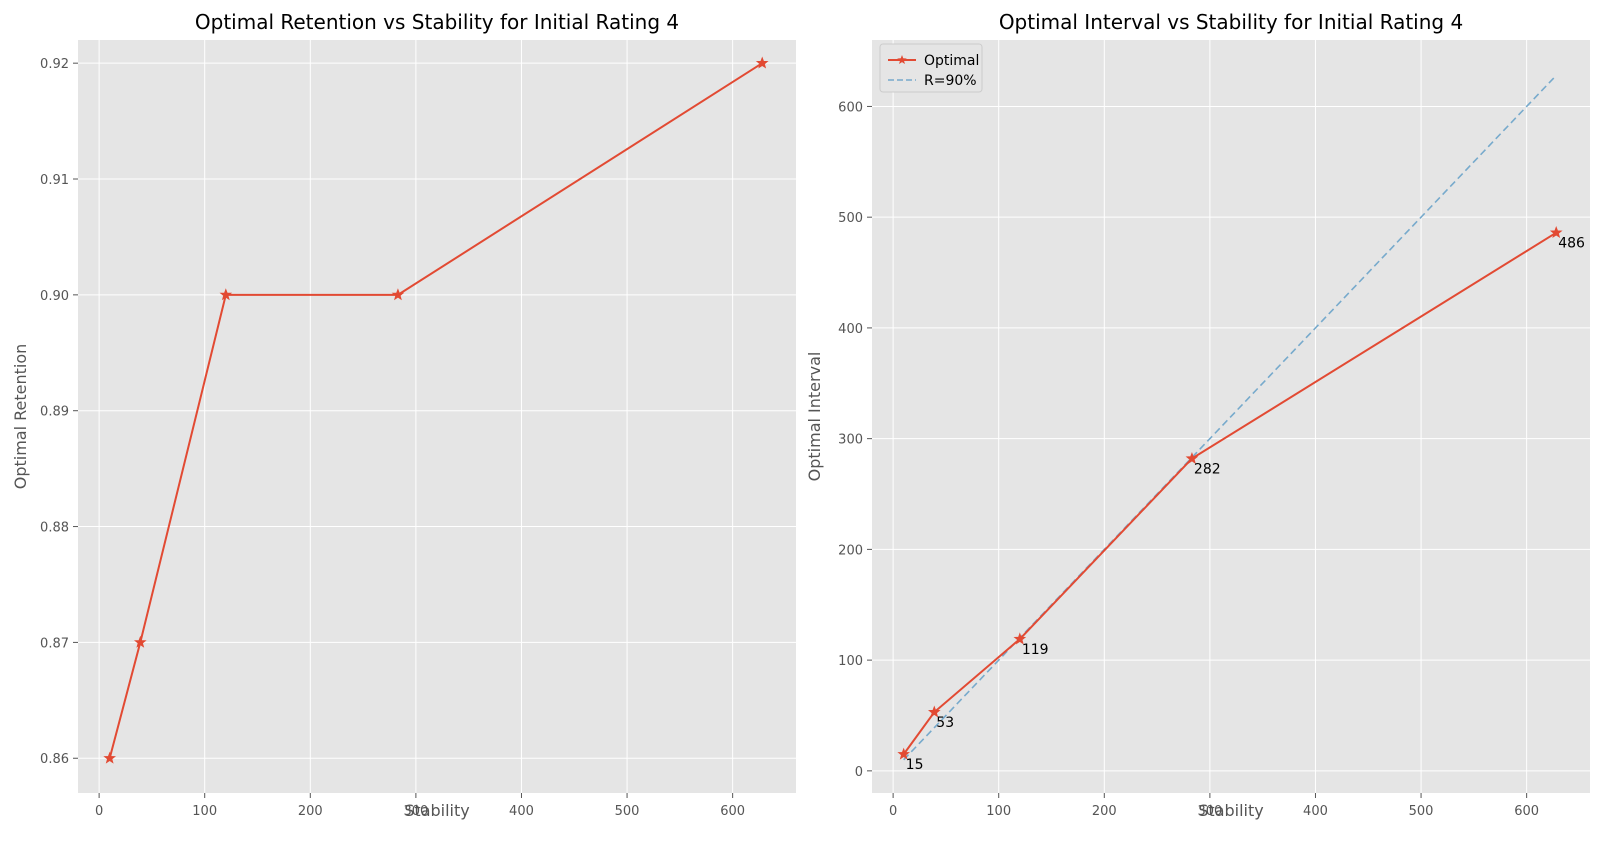 The image size is (1600, 850). I want to click on interval-data-label: 119, so click(1035, 650).